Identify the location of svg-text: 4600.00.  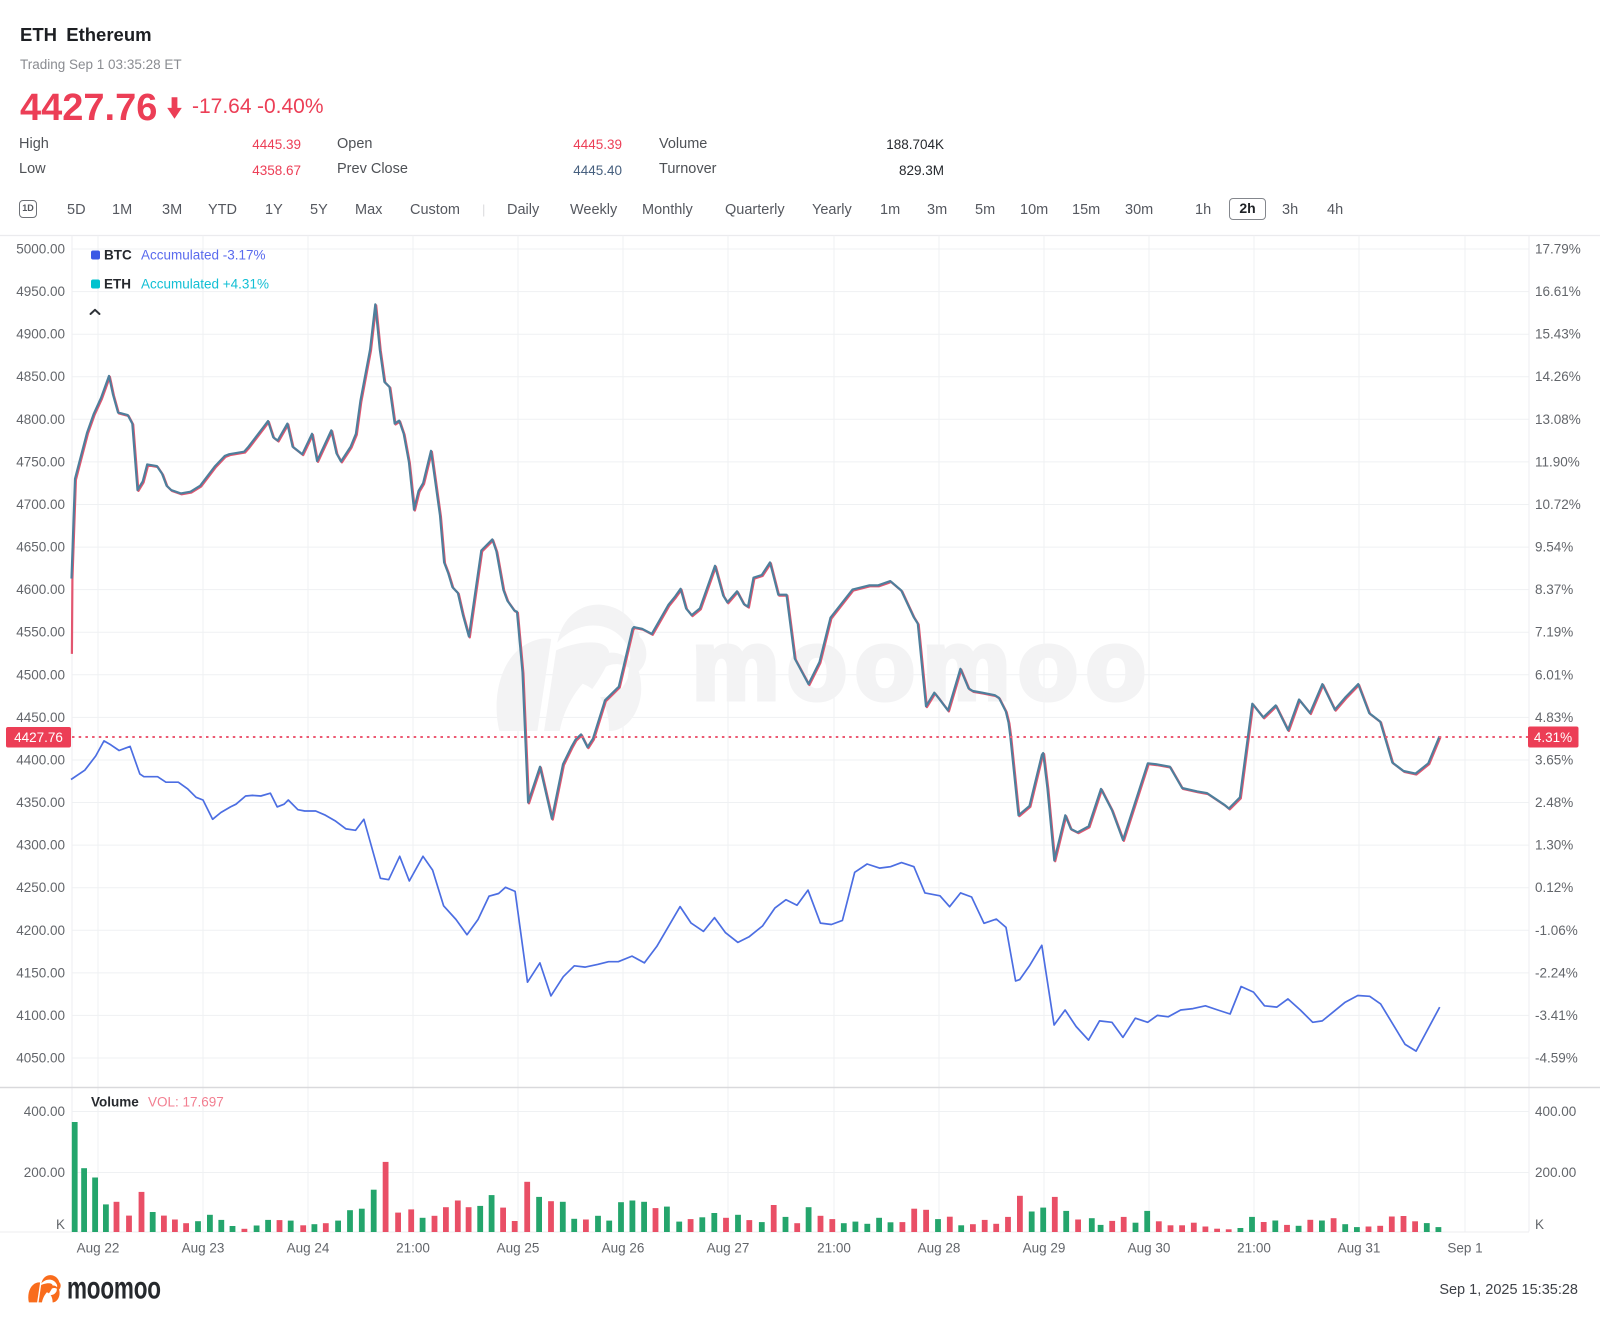
(40, 589).